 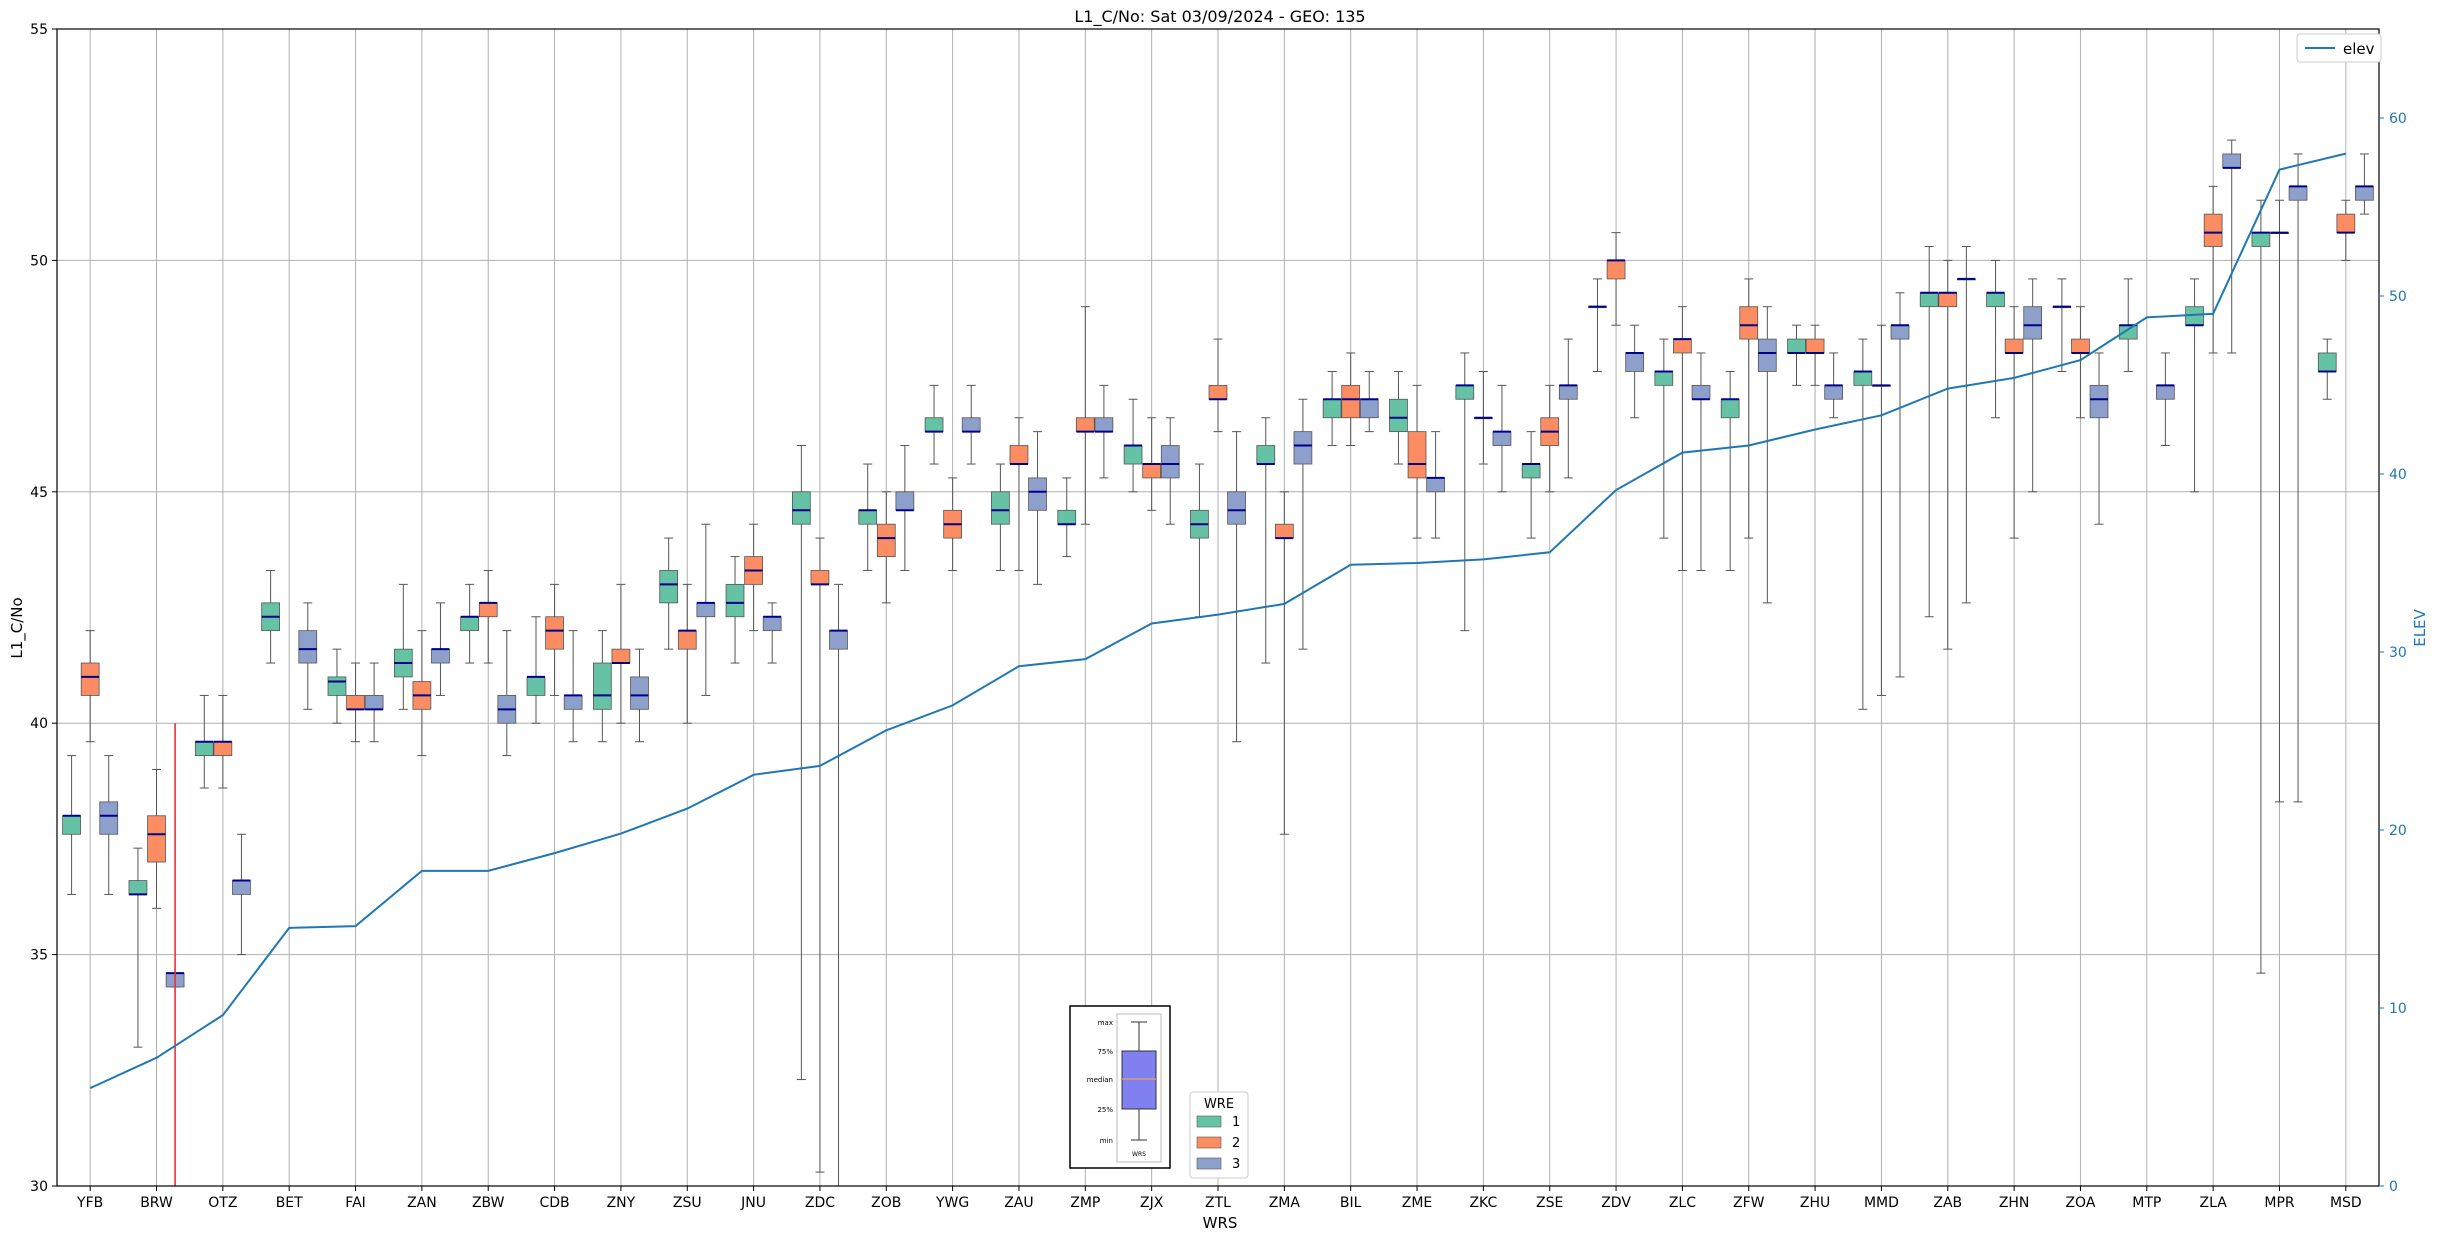 I want to click on box-ZAB-wre2, so click(x=1948, y=454).